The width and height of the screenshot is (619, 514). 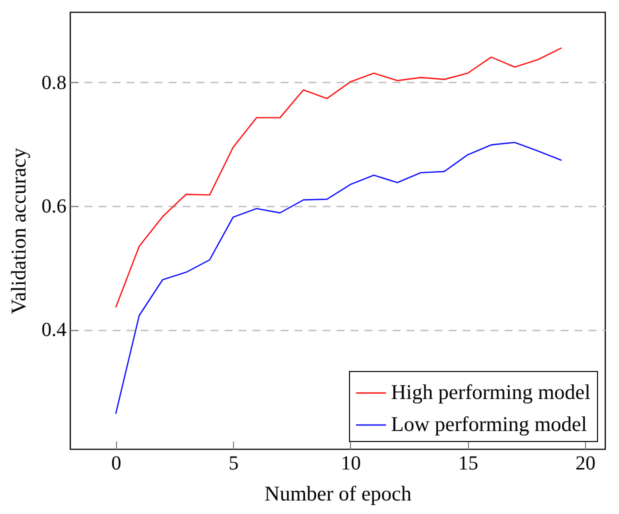 I want to click on y-tick-label: 0.8, so click(x=54, y=83).